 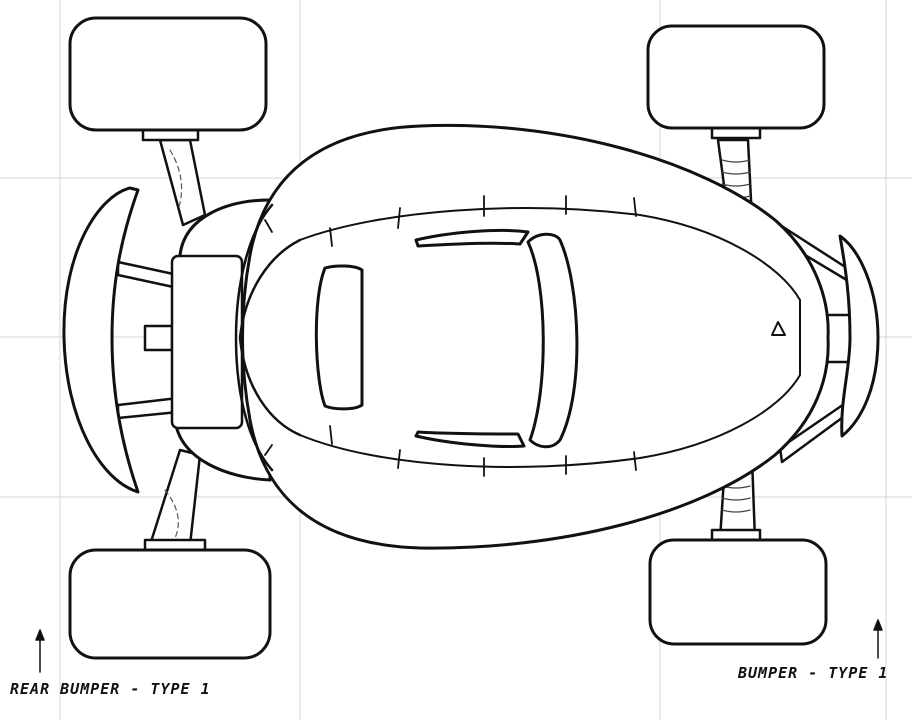 What do you see at coordinates (736, 77) in the screenshot?
I see `wheel-front-left` at bounding box center [736, 77].